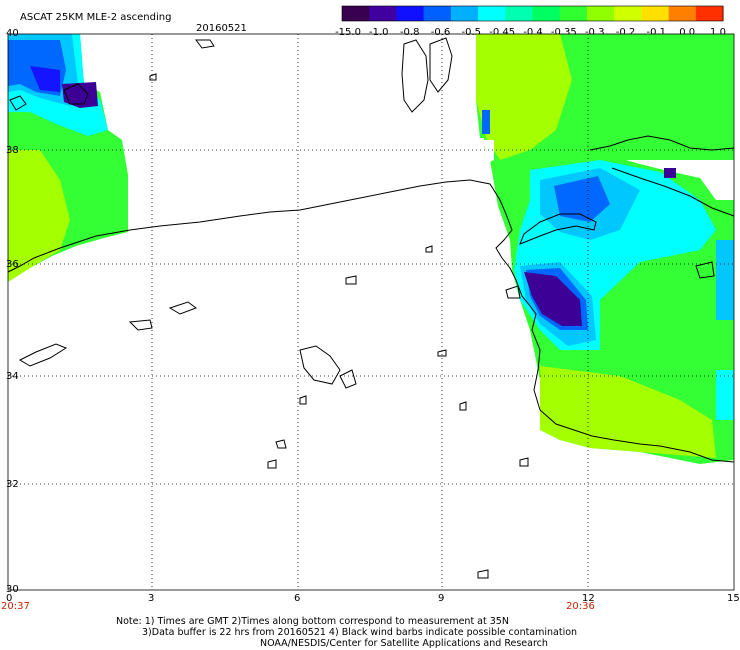 This screenshot has width=740, height=650. What do you see at coordinates (680, 171) in the screenshot?
I see `right-swath-gap` at bounding box center [680, 171].